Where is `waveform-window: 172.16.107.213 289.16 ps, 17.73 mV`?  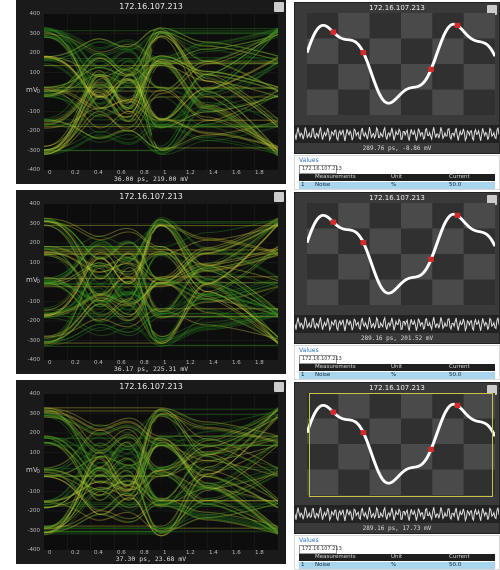 waveform-window: 172.16.107.213 289.16 ps, 17.73 mV is located at coordinates (397, 458).